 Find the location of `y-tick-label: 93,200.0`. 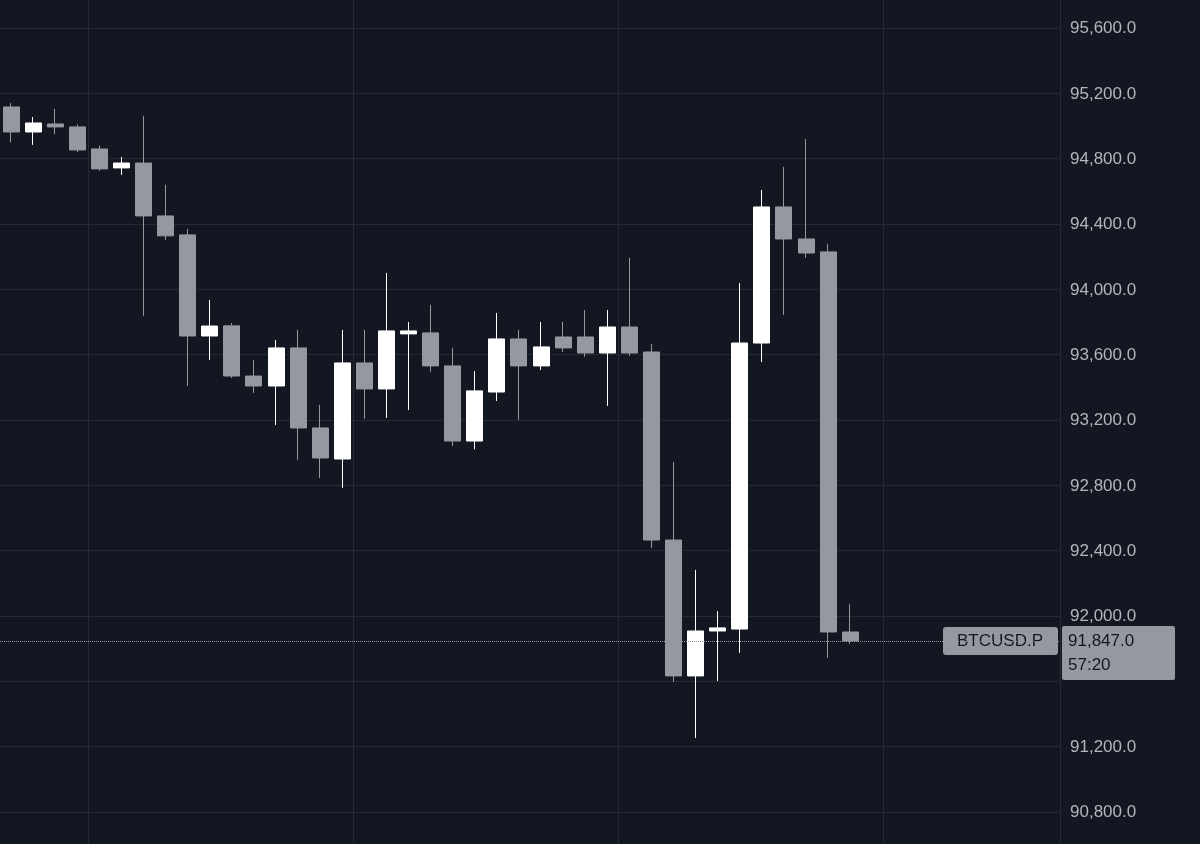

y-tick-label: 93,200.0 is located at coordinates (1103, 420).